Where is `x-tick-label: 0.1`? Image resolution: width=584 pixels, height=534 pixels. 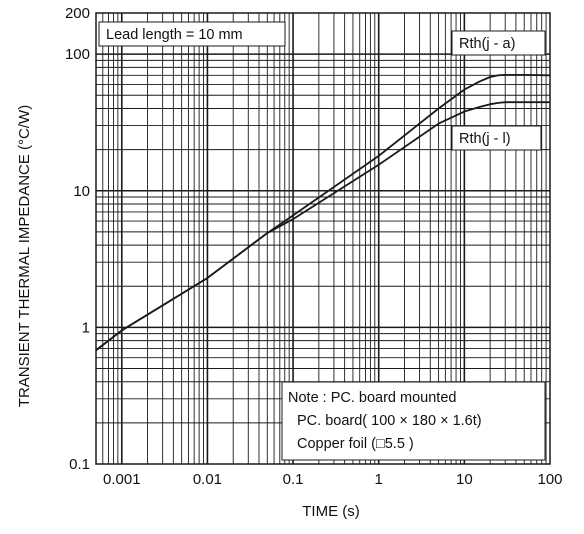 x-tick-label: 0.1 is located at coordinates (293, 479).